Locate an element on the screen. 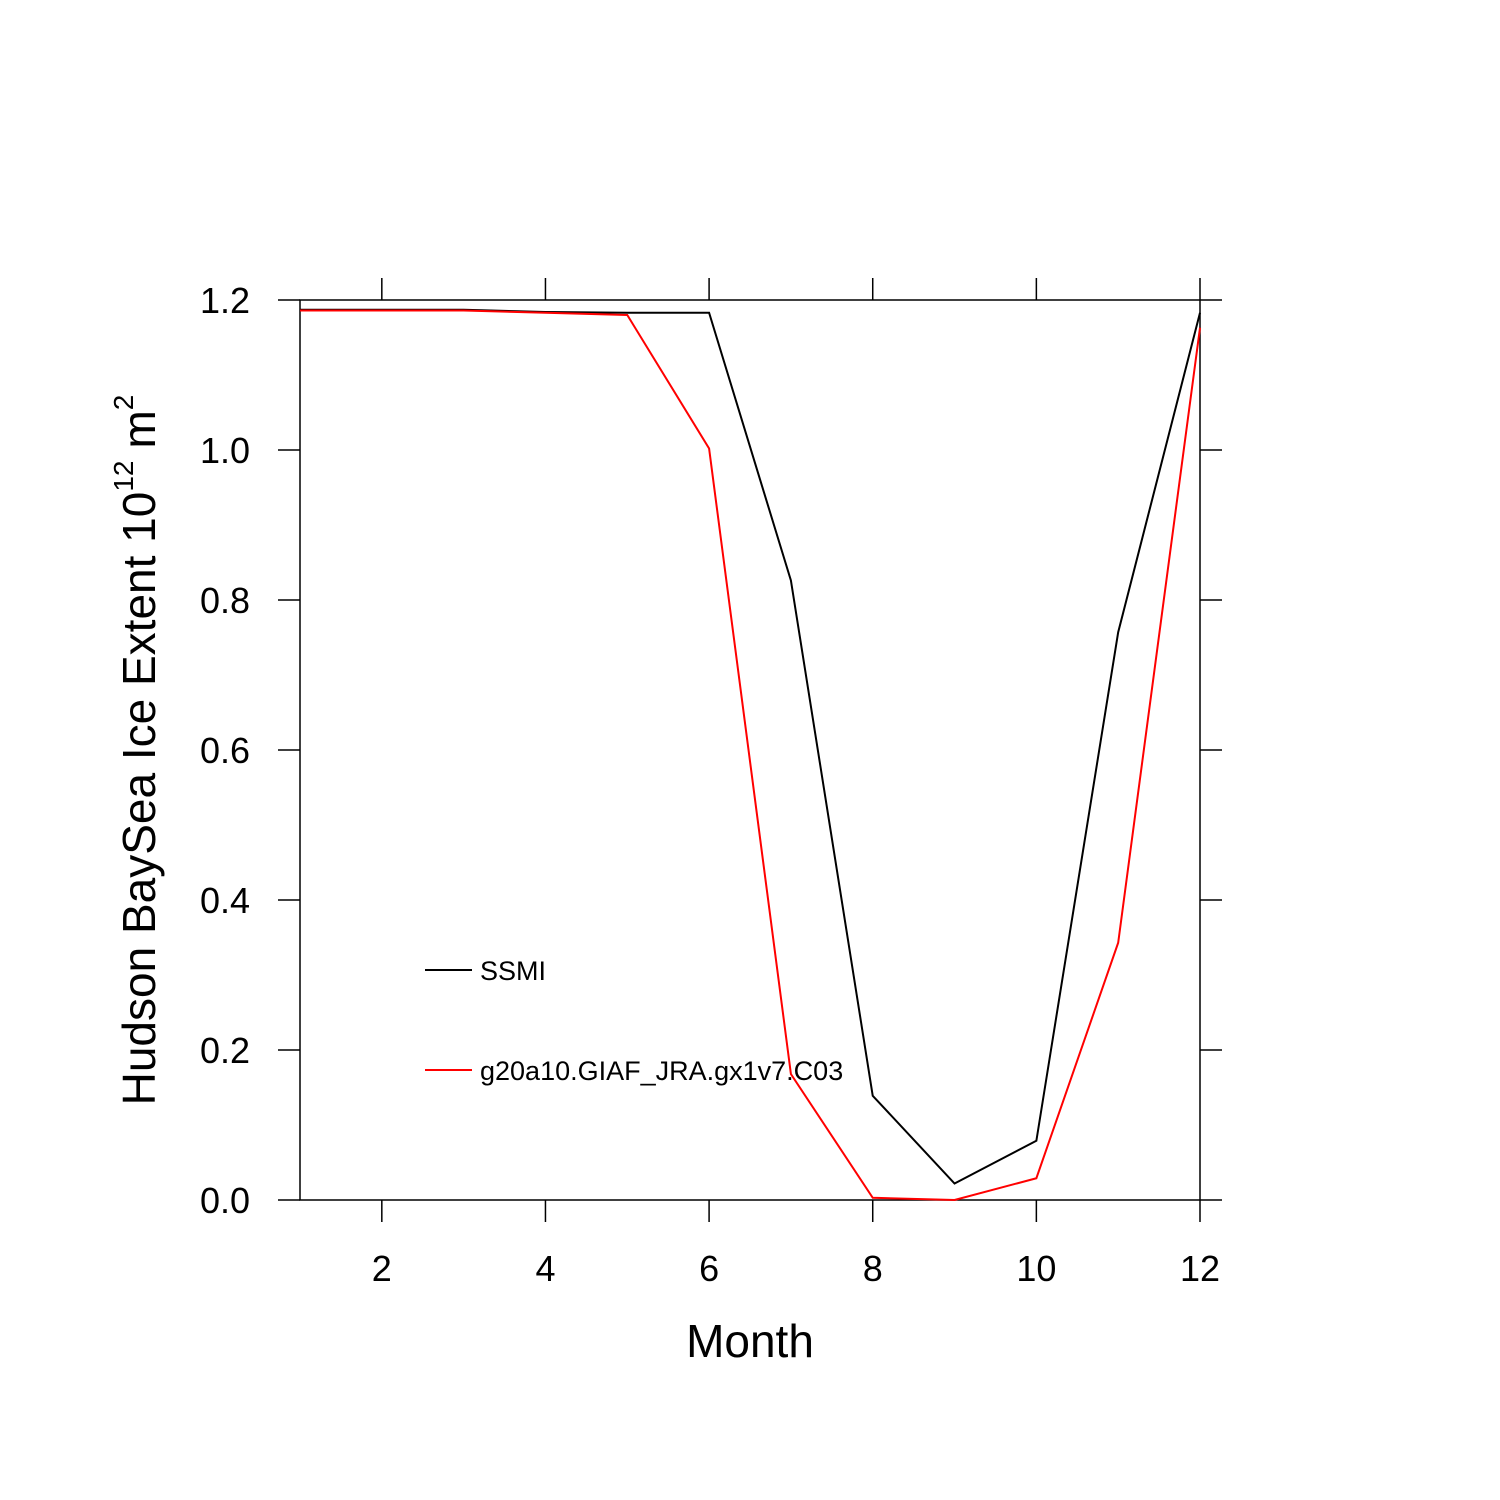  y-tick-label: 1.2 is located at coordinates (225, 300).